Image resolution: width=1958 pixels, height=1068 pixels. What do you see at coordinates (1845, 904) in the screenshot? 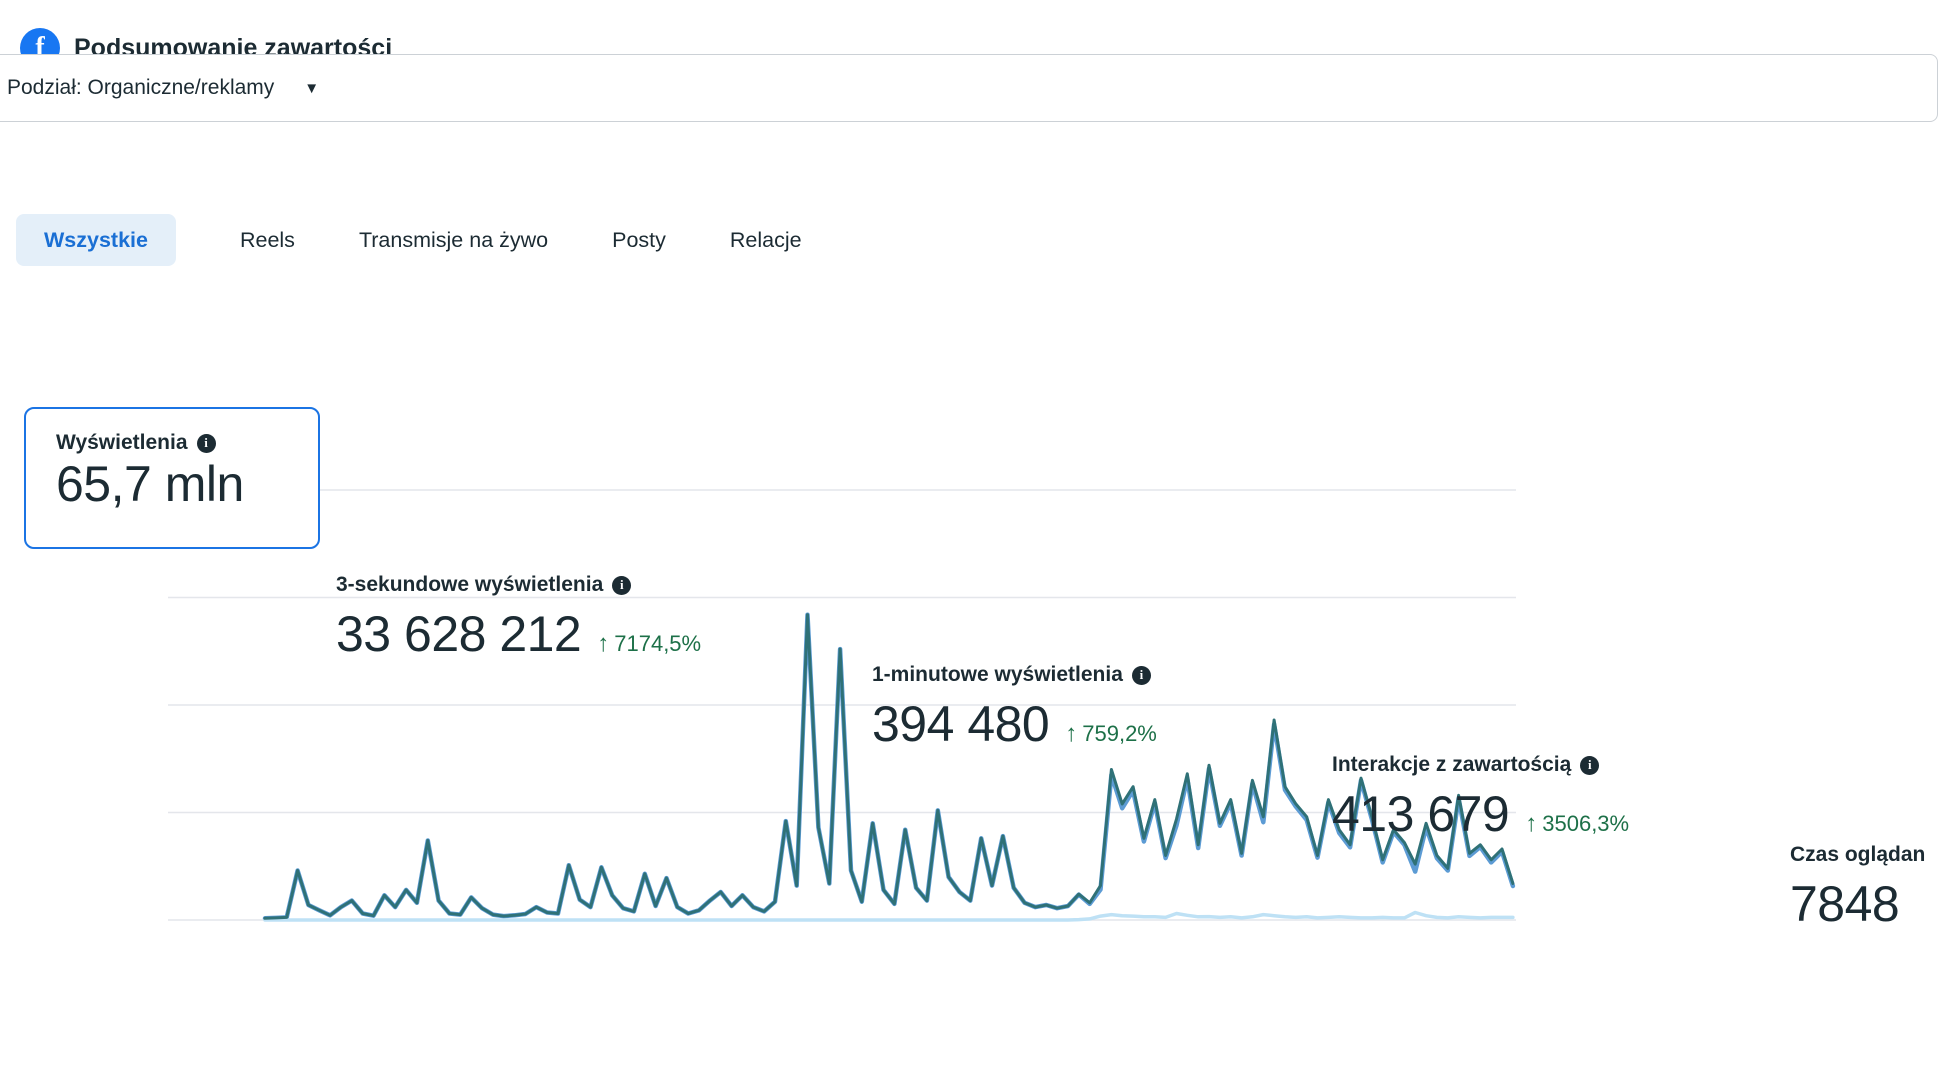
I see `metric-value: 7848` at bounding box center [1845, 904].